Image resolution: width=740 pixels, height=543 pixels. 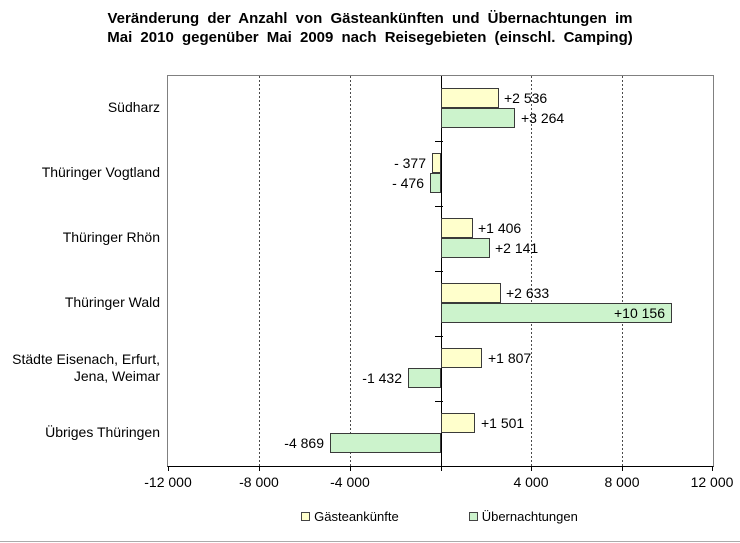 I want to click on bar-s1-c0, so click(x=478, y=118).